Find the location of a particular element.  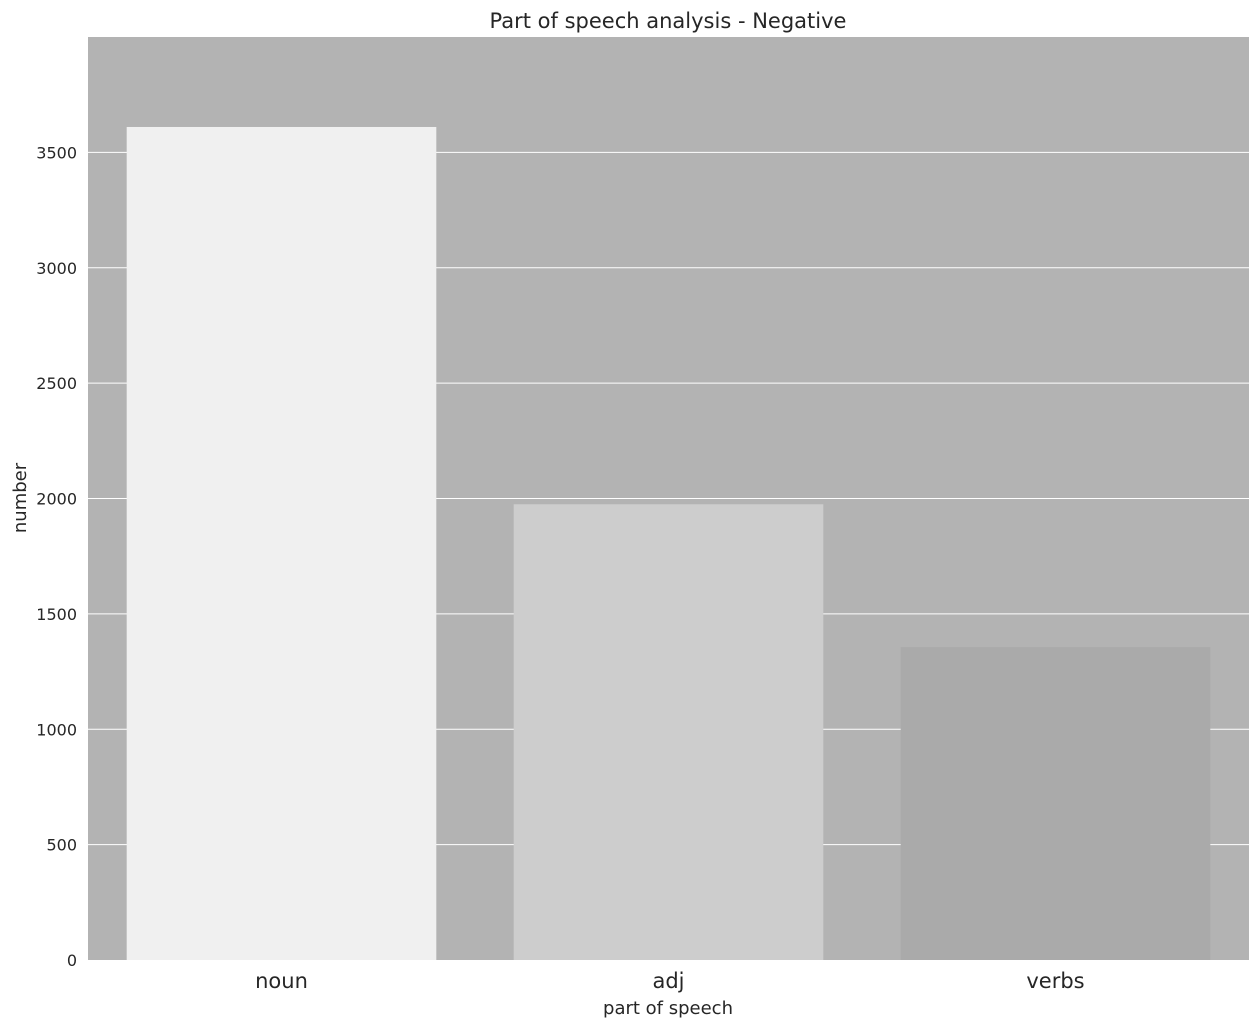

y-tick-label: 3500 is located at coordinates (56, 152).